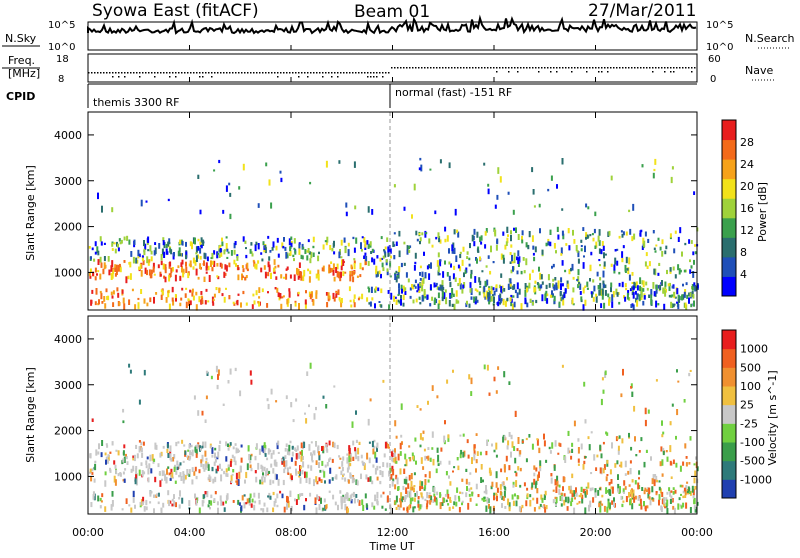 The width and height of the screenshot is (800, 558). What do you see at coordinates (30, 415) in the screenshot?
I see `velocity-y-label: Slant Range [km]` at bounding box center [30, 415].